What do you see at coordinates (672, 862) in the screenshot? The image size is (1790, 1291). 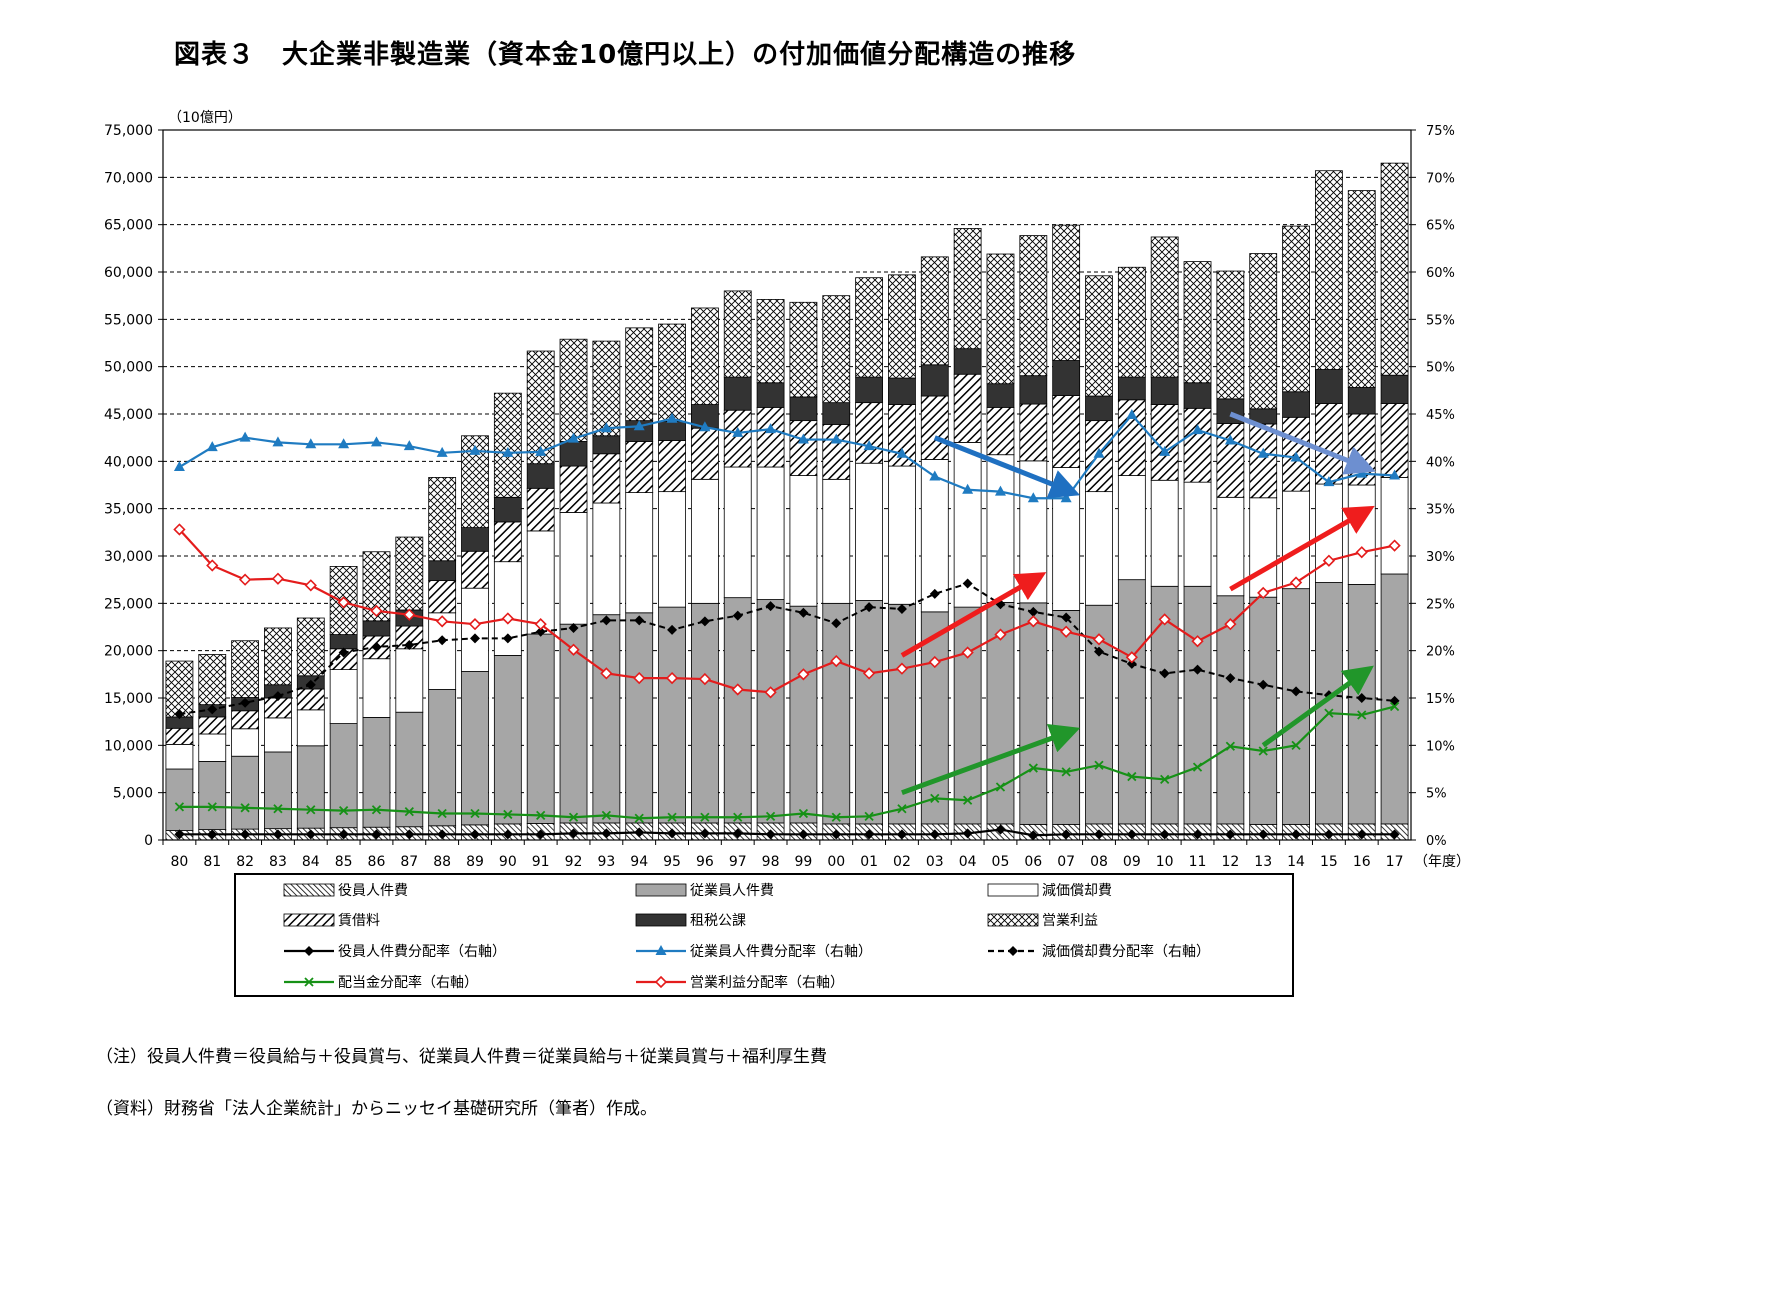 I see `x-tick-label: 95` at bounding box center [672, 862].